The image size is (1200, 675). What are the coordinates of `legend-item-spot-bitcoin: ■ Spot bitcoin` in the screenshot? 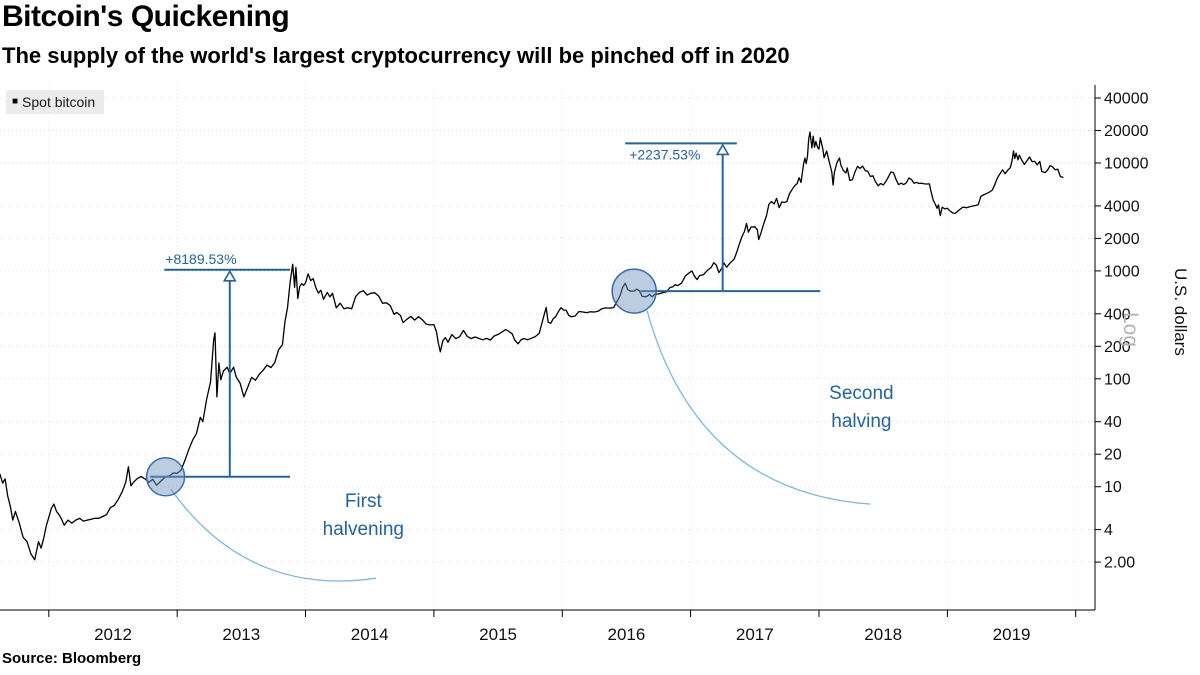 It's located at (55, 102).